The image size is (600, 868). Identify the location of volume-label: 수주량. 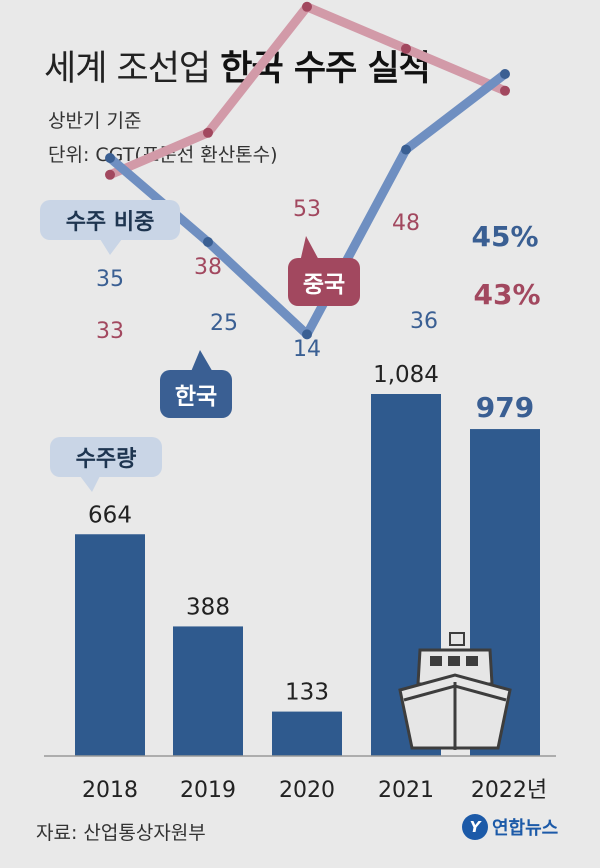
(106, 457).